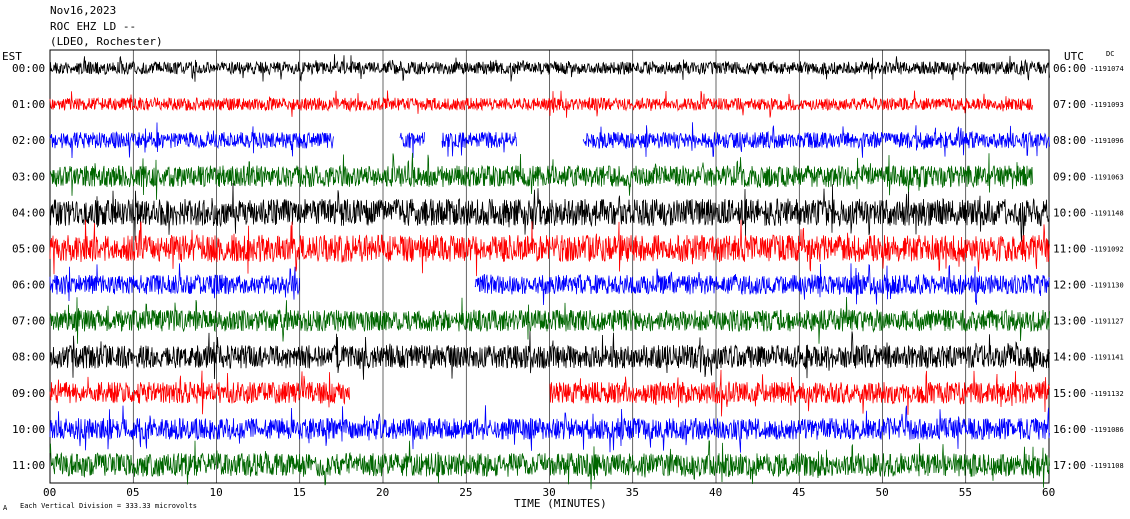 This screenshot has width=1130, height=519. I want to click on dc-offset-label: -1191093, so click(1107, 105).